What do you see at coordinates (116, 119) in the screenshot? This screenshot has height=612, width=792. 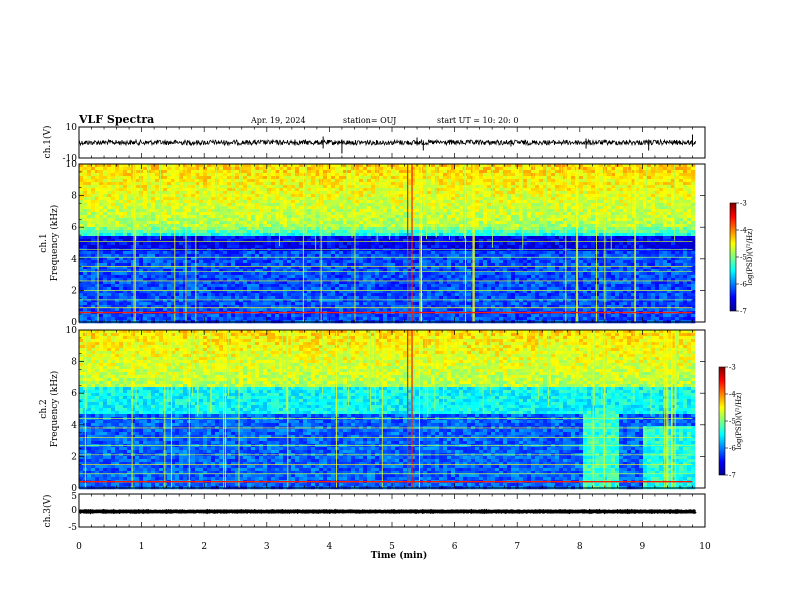 I see `figure-title: VLF Spectra` at bounding box center [116, 119].